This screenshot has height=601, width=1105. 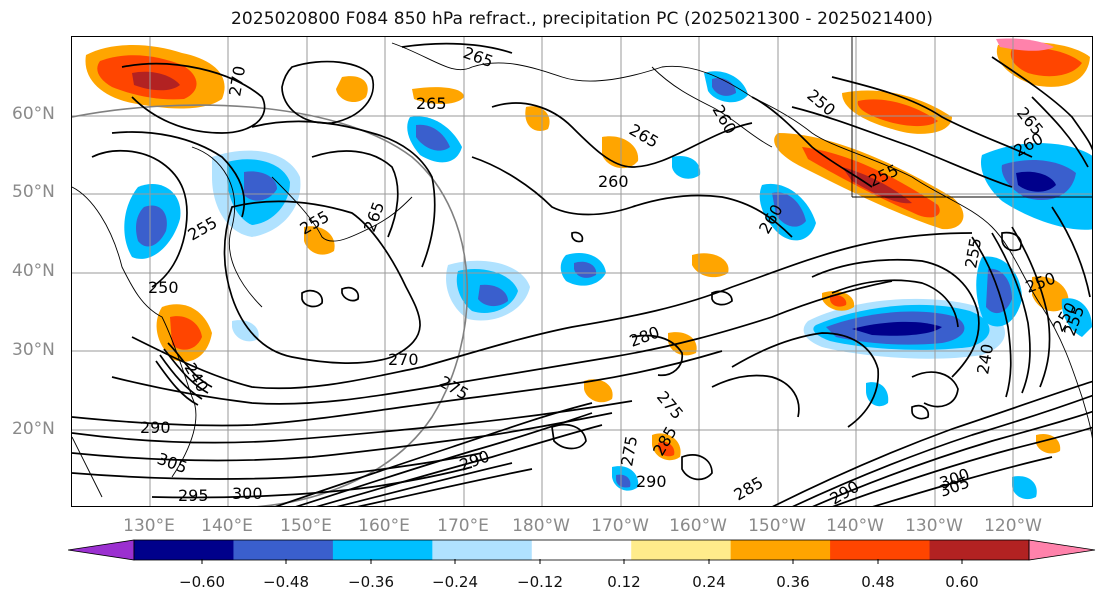 What do you see at coordinates (33, 429) in the screenshot?
I see `lat-label-20n: 20°N` at bounding box center [33, 429].